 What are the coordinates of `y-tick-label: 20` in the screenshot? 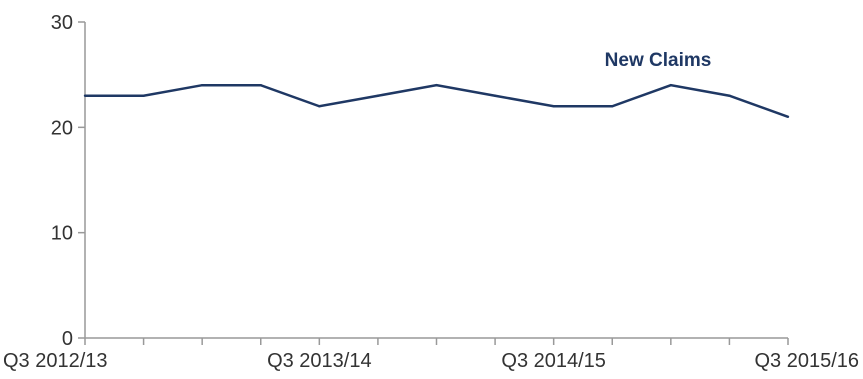 It's located at (62, 128).